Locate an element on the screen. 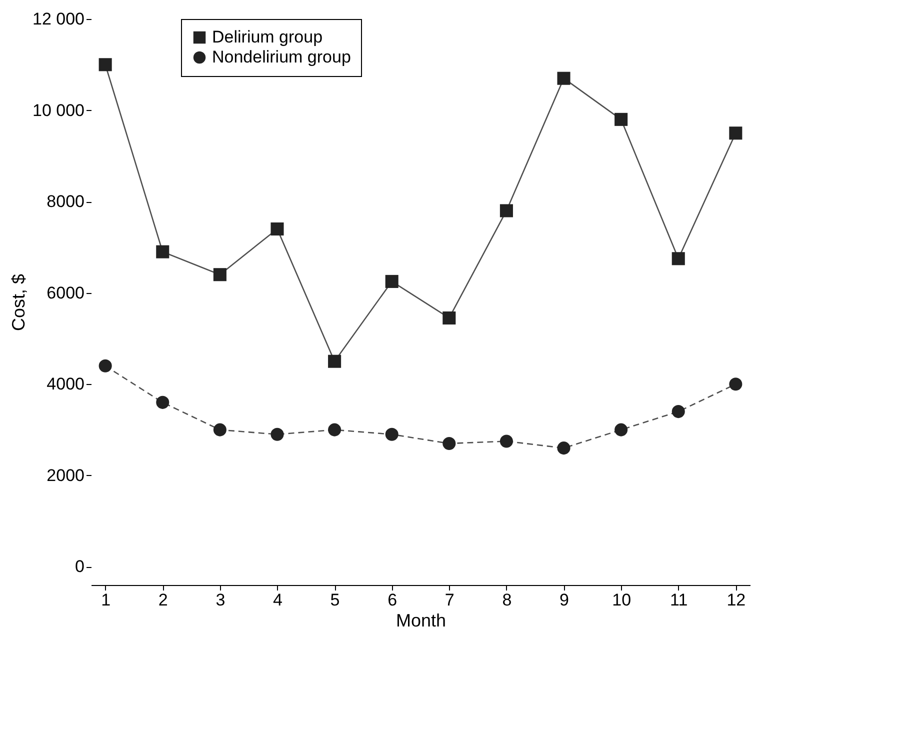 The height and width of the screenshot is (734, 904). x-tick-label: 7 is located at coordinates (449, 600).